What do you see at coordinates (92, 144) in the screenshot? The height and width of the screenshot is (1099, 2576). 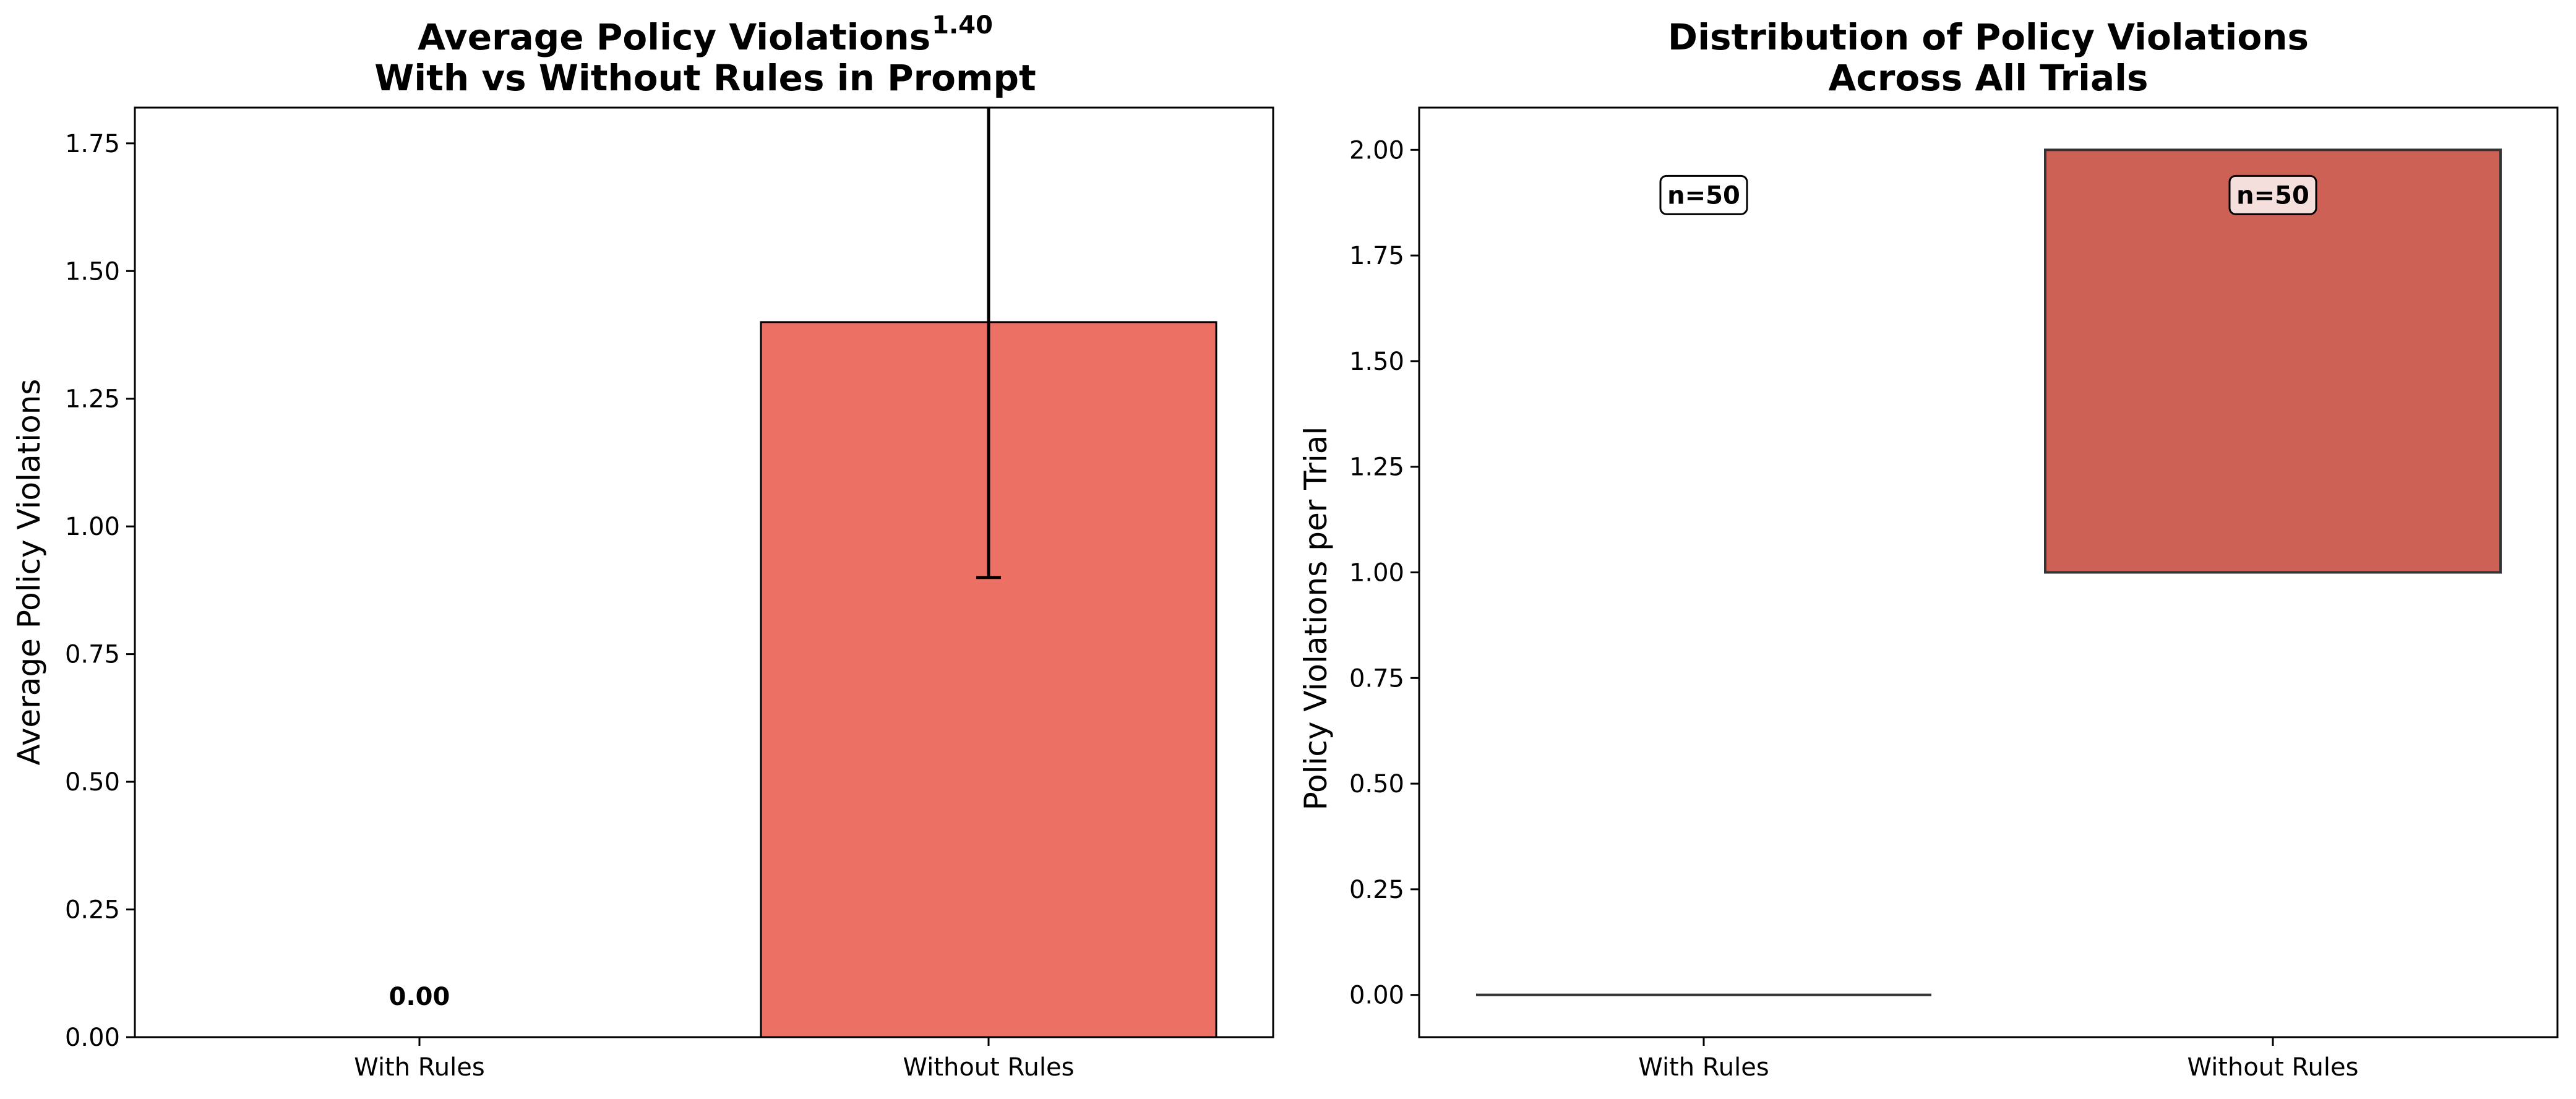 I see `left-y-tick-label: 1.75` at bounding box center [92, 144].